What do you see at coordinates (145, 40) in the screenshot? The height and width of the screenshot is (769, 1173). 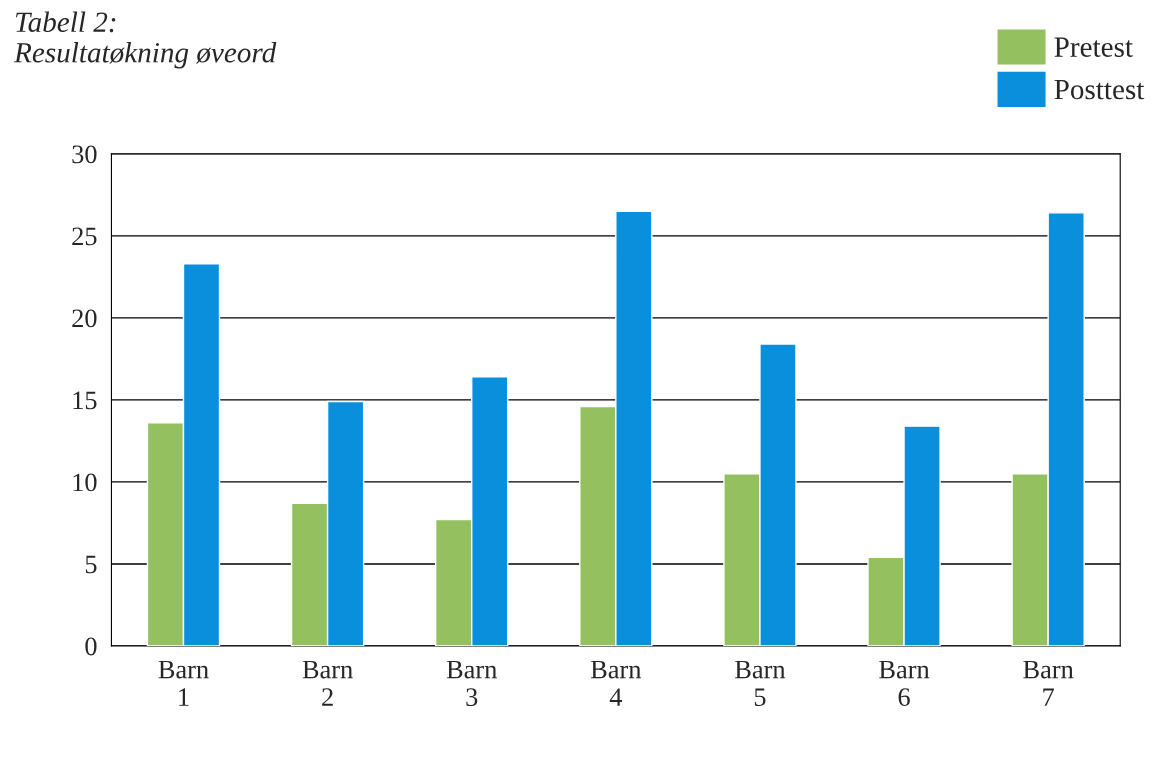 I see `chart-title: Tabell 2: Resultatøkning øveord` at bounding box center [145, 40].